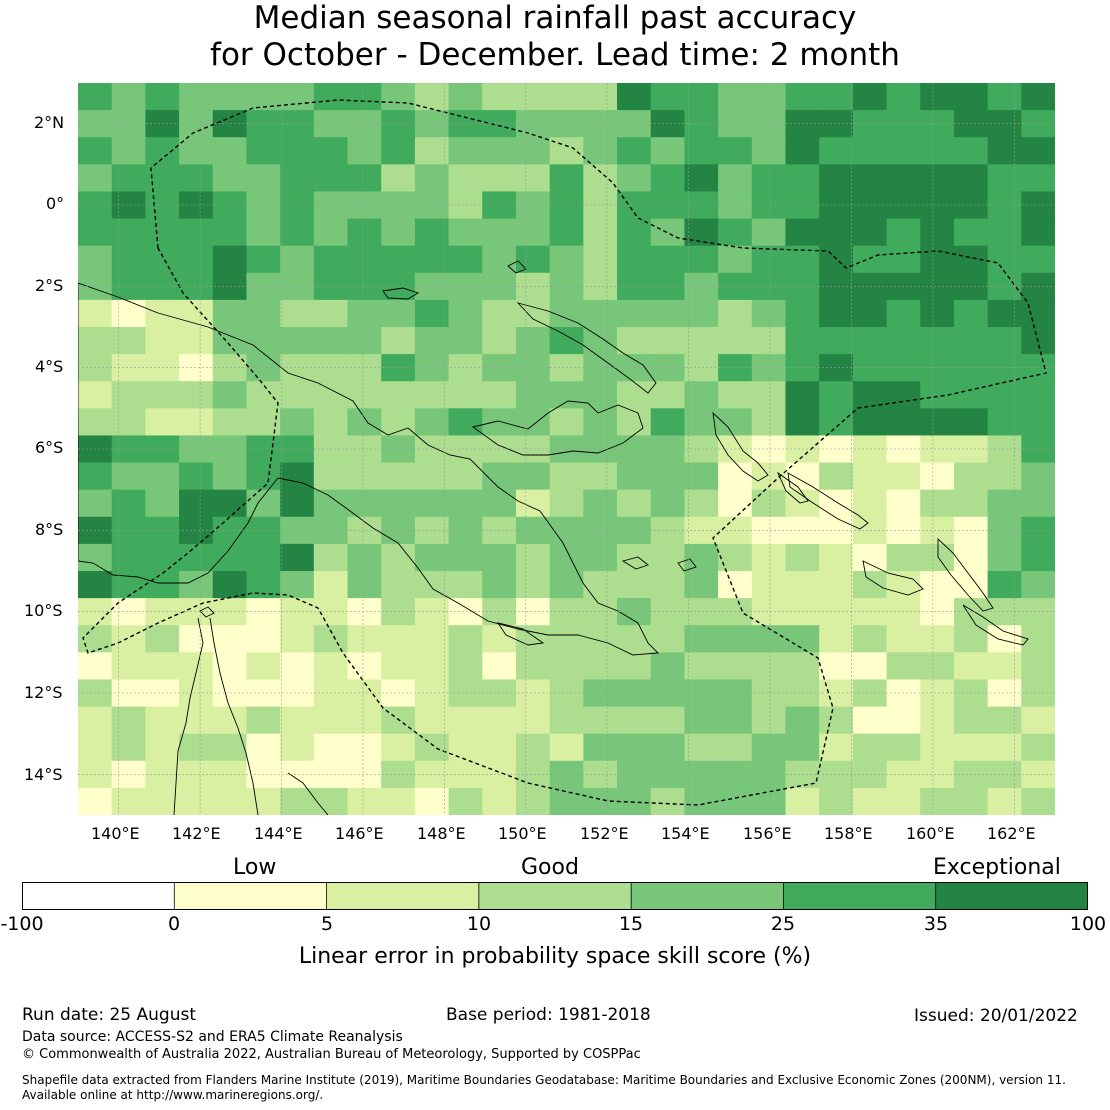  What do you see at coordinates (278, 833) in the screenshot?
I see `lon-tick-144e: 144°E` at bounding box center [278, 833].